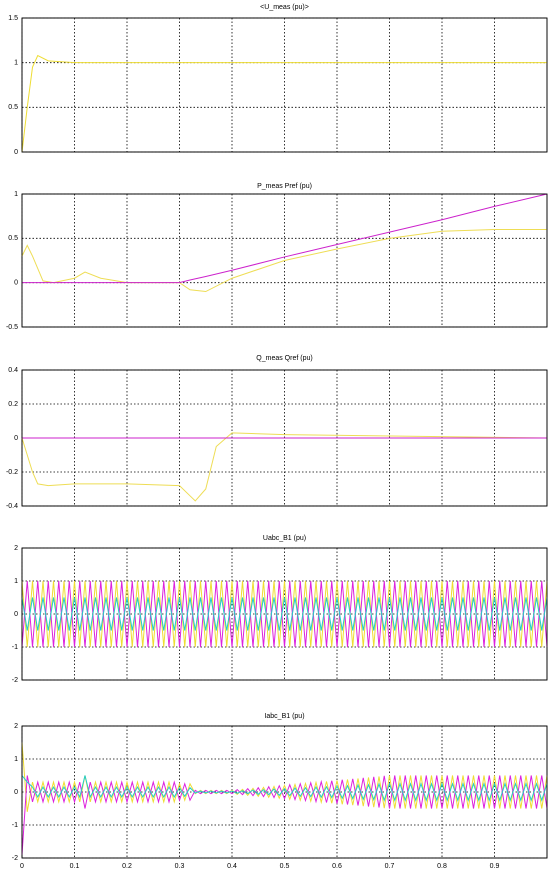 This screenshot has width=548, height=870. What do you see at coordinates (442, 866) in the screenshot?
I see `x-tick-label: 0.8` at bounding box center [442, 866].